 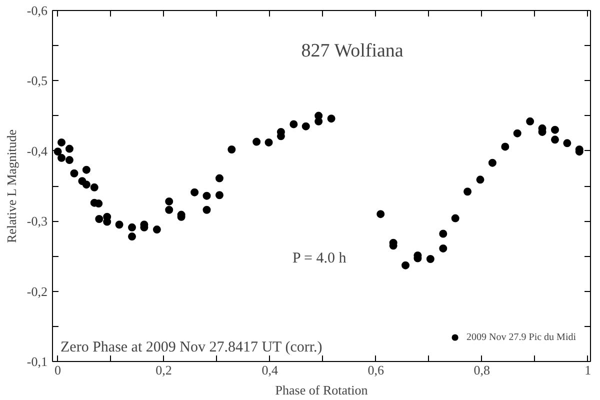 I want to click on x-tick-label: 0,2, so click(x=164, y=370).